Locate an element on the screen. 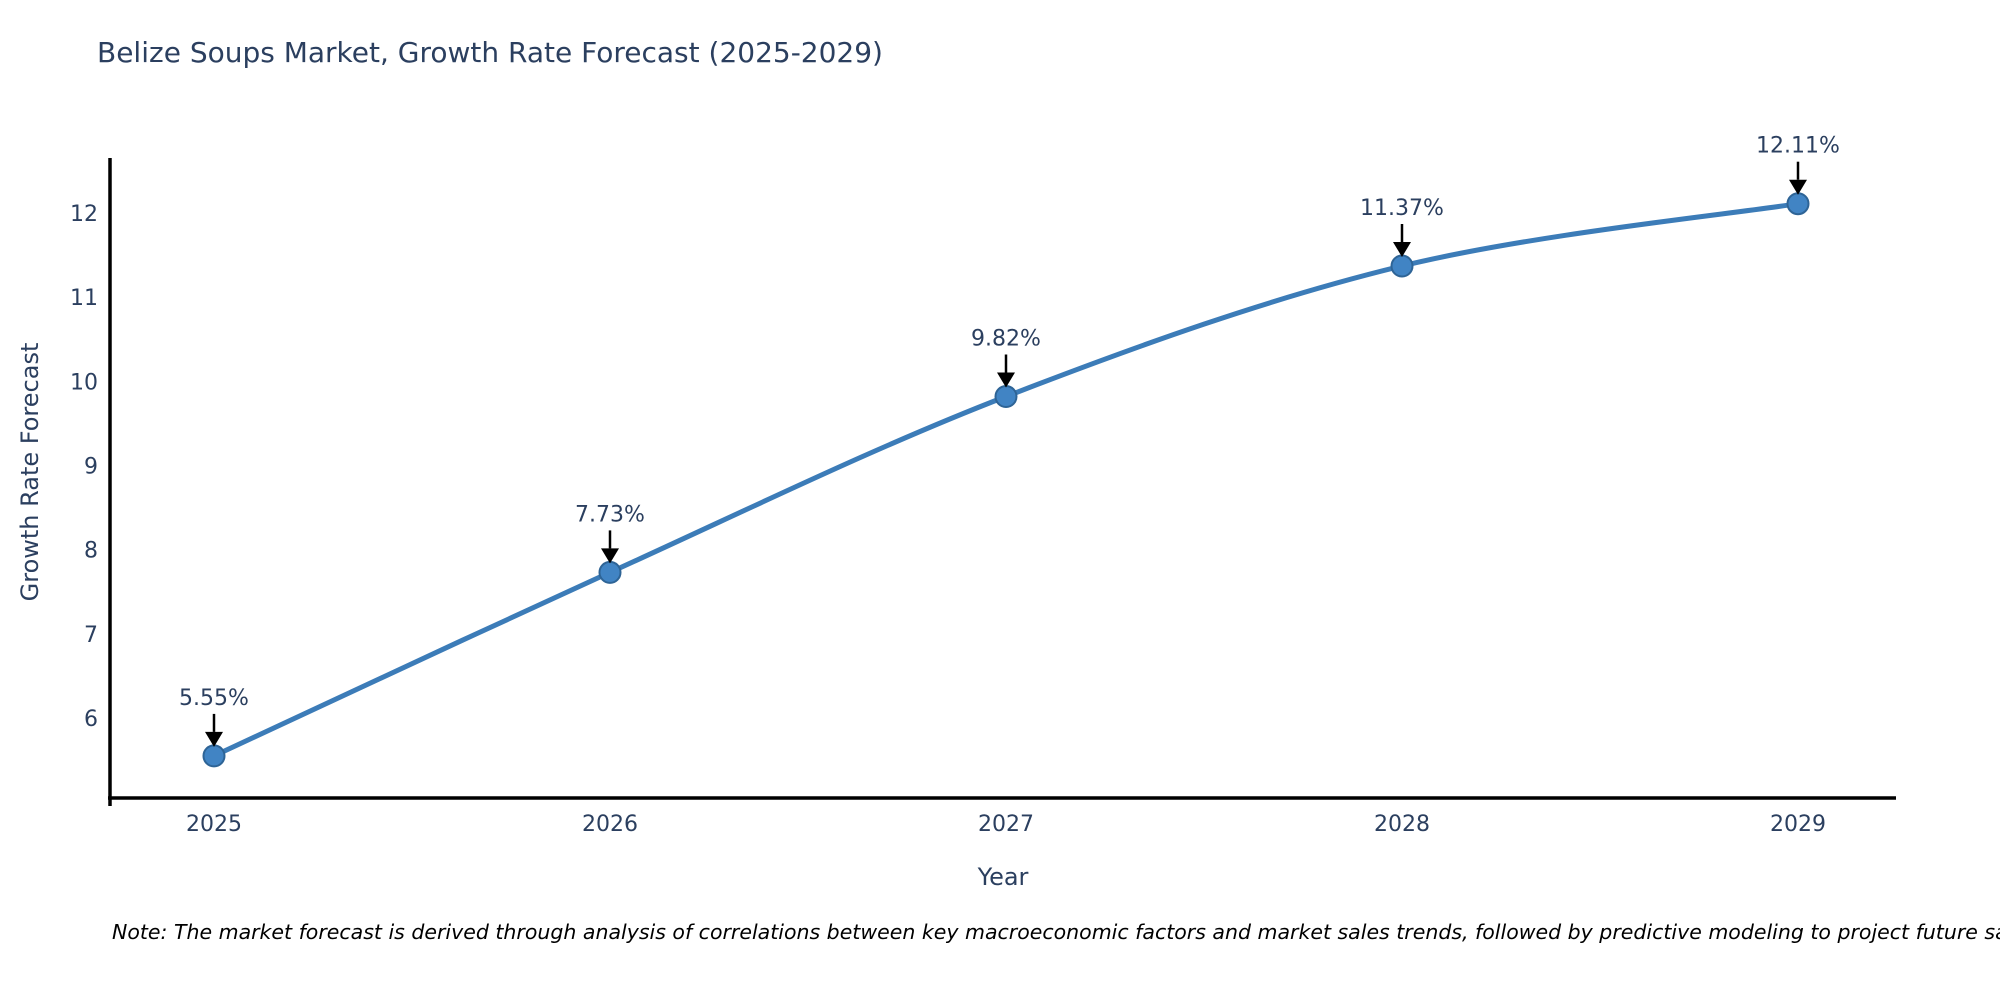 The width and height of the screenshot is (2000, 1000). x-tick-label: 2025 is located at coordinates (214, 824).